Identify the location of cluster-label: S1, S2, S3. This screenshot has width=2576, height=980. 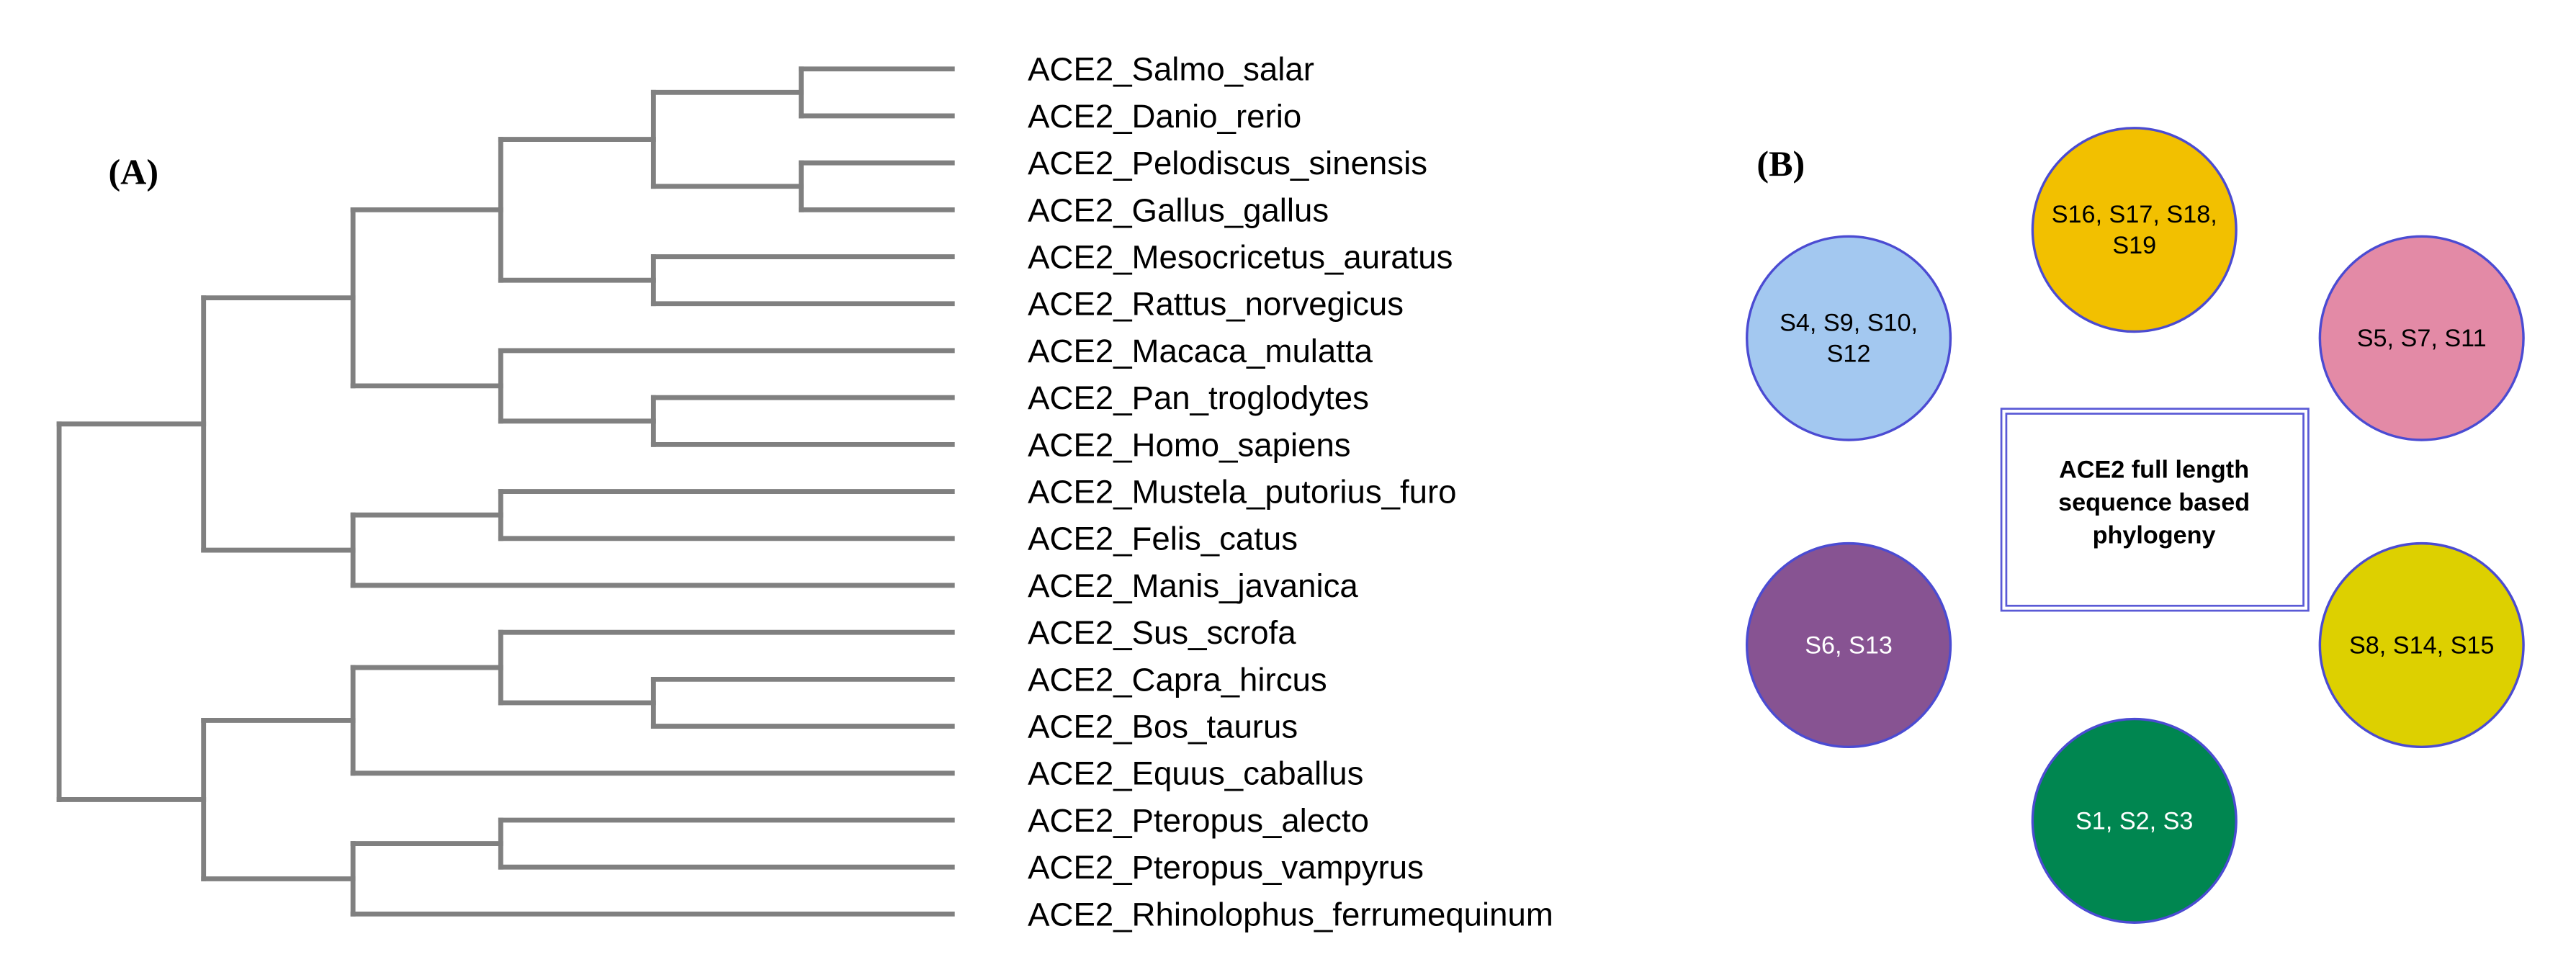
(2134, 821).